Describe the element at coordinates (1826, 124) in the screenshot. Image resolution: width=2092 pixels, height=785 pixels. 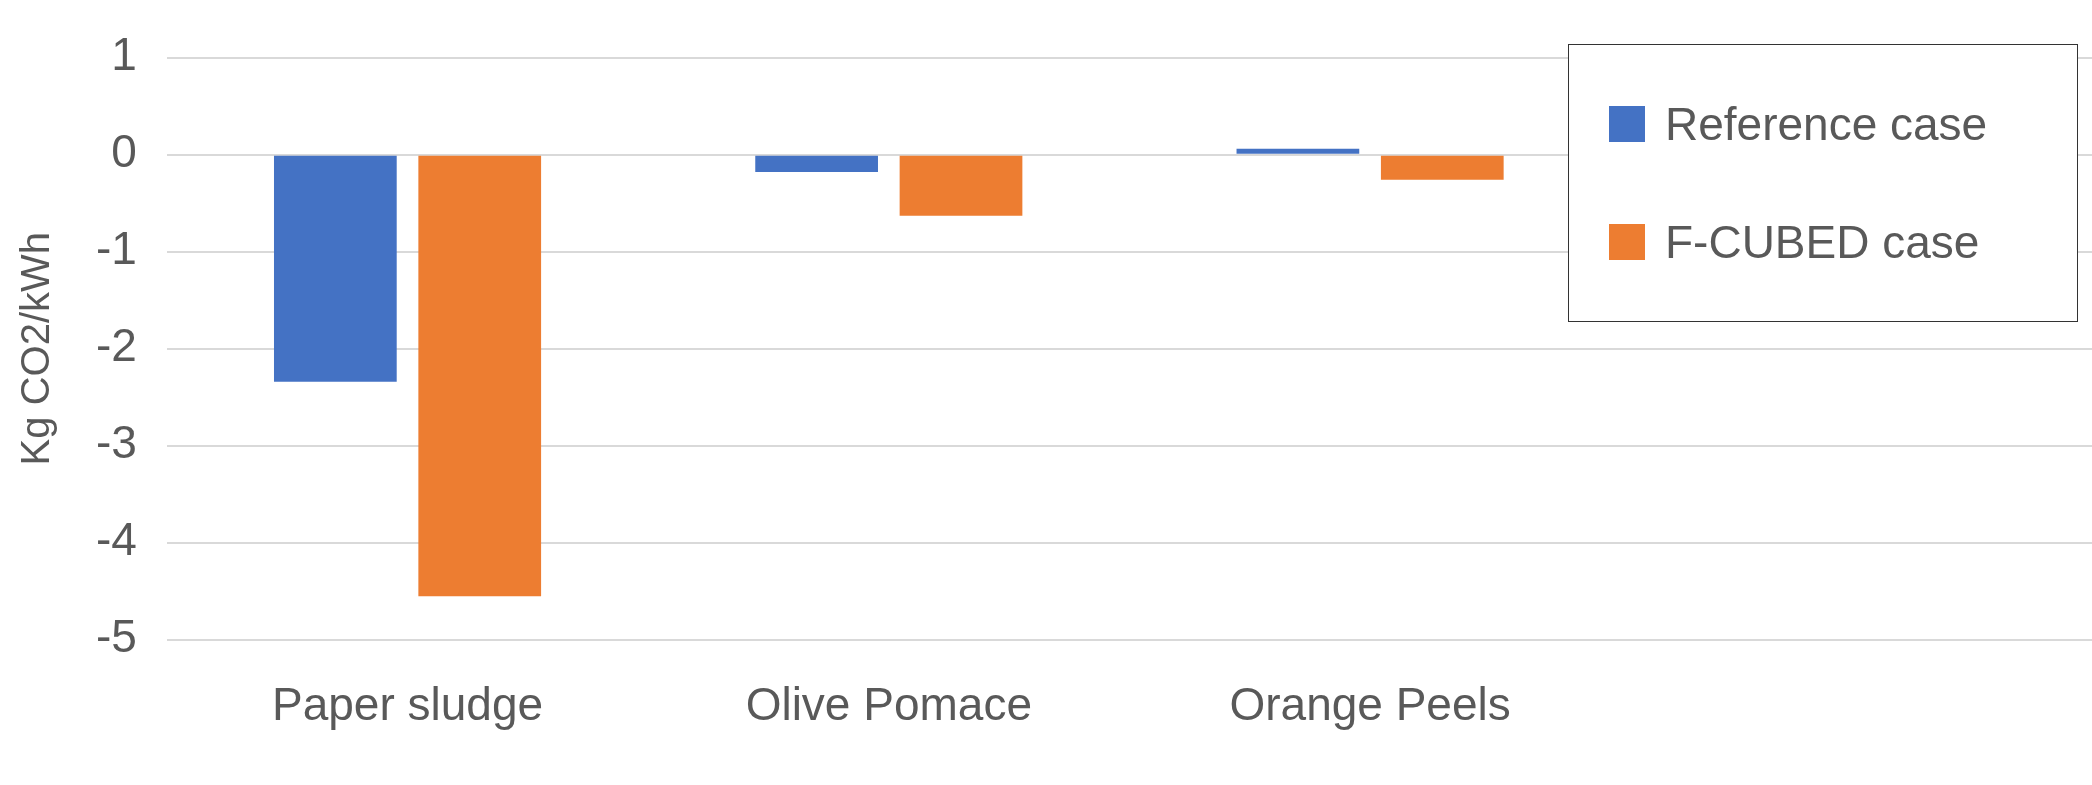
I see `legend-label: Reference case` at that location.